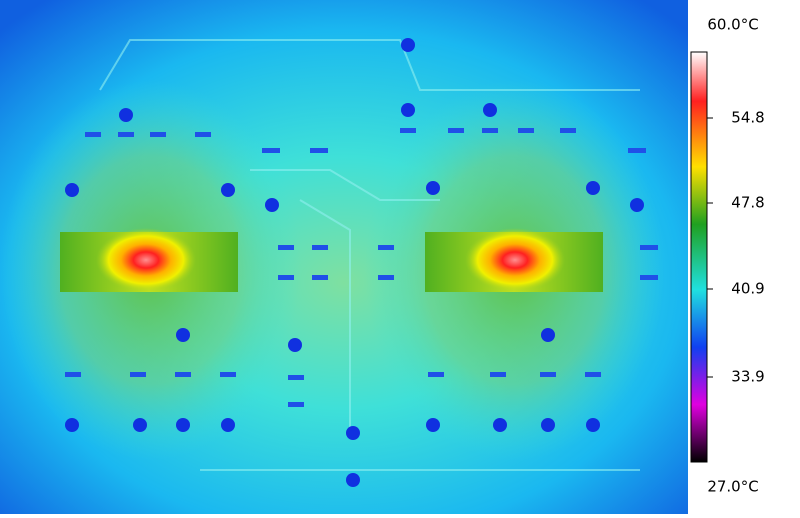  Describe the element at coordinates (732, 25) in the screenshot. I see `scale-max: 60.0°C` at that location.